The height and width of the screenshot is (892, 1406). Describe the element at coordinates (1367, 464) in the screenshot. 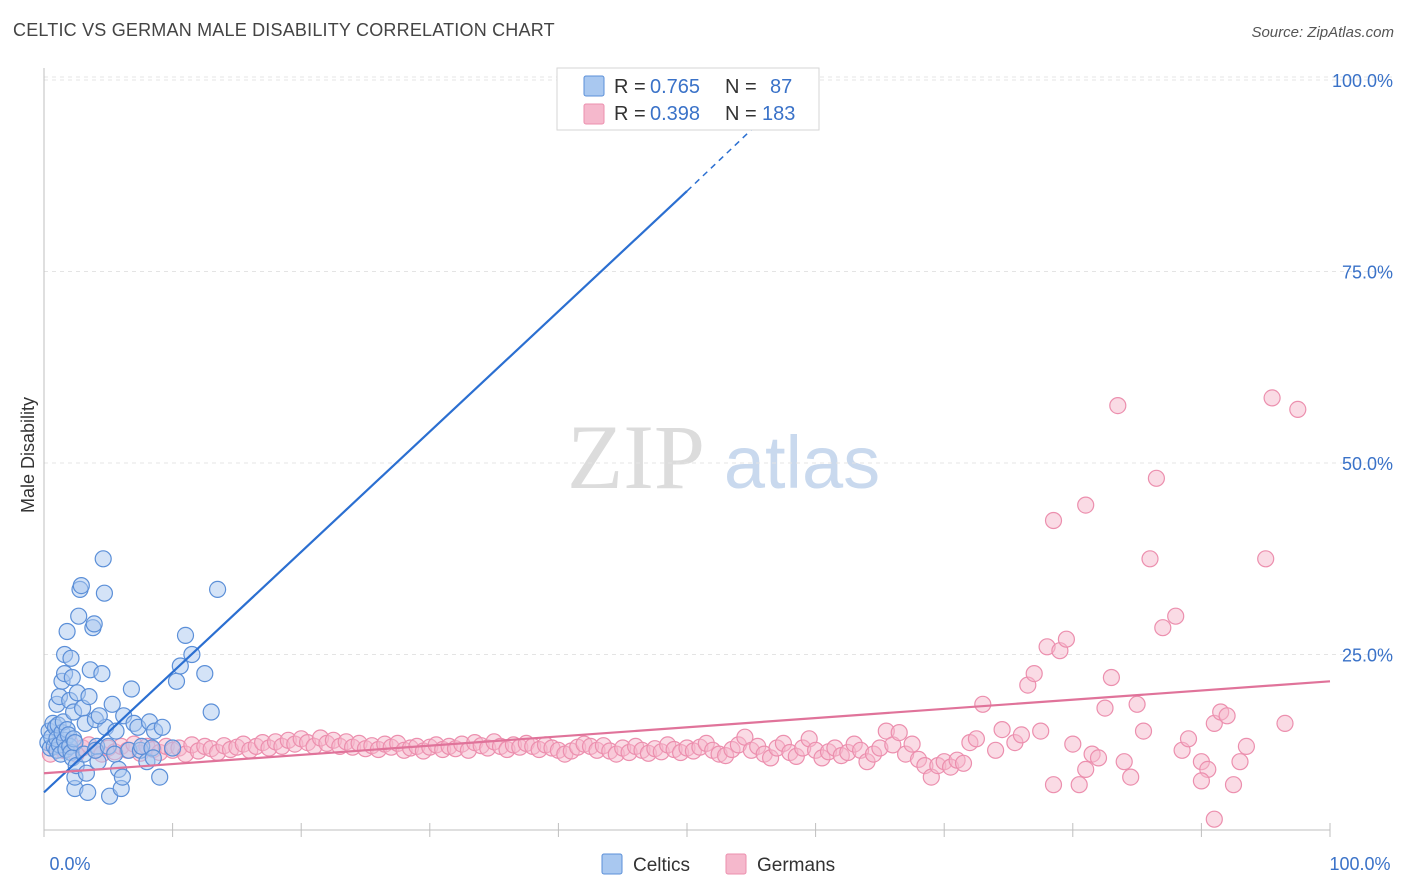

I see `y-tick-label-50: 50.0%` at that location.